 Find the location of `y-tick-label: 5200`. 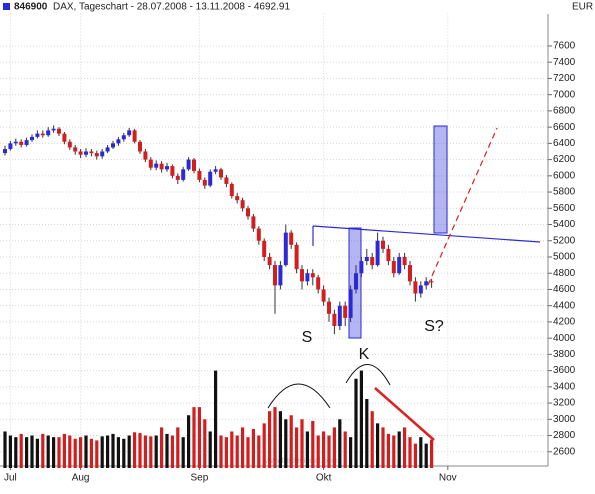

y-tick-label: 5200 is located at coordinates (564, 240).